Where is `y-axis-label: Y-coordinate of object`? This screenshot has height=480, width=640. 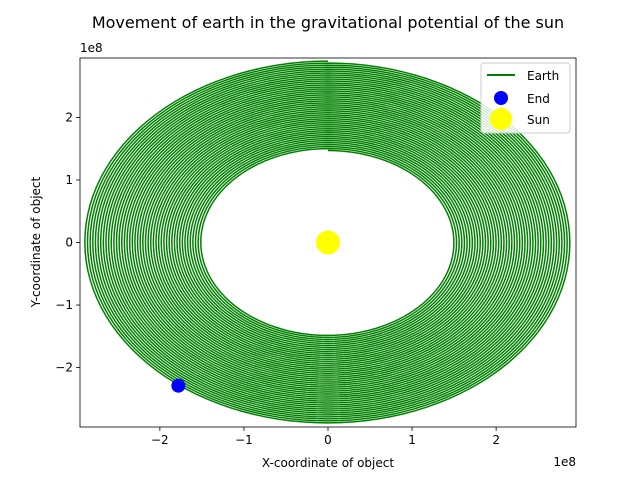
y-axis-label: Y-coordinate of object is located at coordinates (36, 243).